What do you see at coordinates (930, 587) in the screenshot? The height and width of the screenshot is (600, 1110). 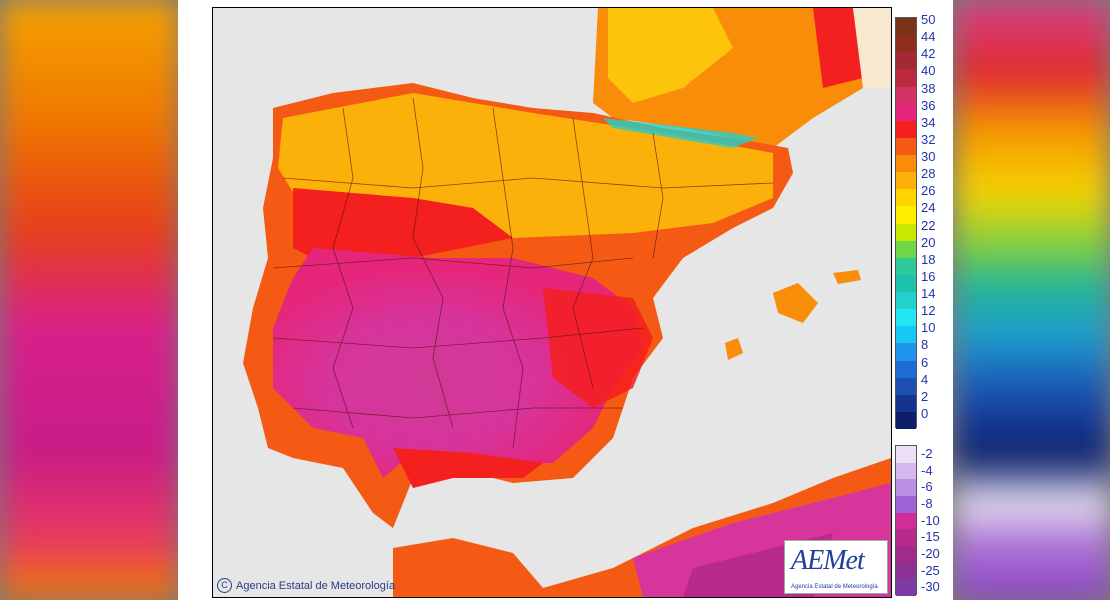 I see `legend-label: -30` at bounding box center [930, 587].